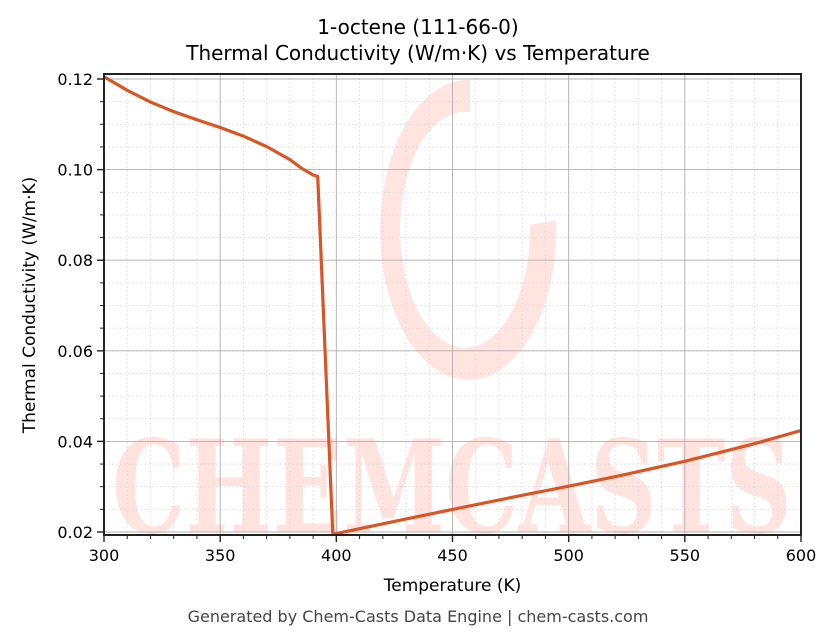 This screenshot has width=836, height=644. Describe the element at coordinates (75, 170) in the screenshot. I see `y-tick-label: 0.10` at that location.